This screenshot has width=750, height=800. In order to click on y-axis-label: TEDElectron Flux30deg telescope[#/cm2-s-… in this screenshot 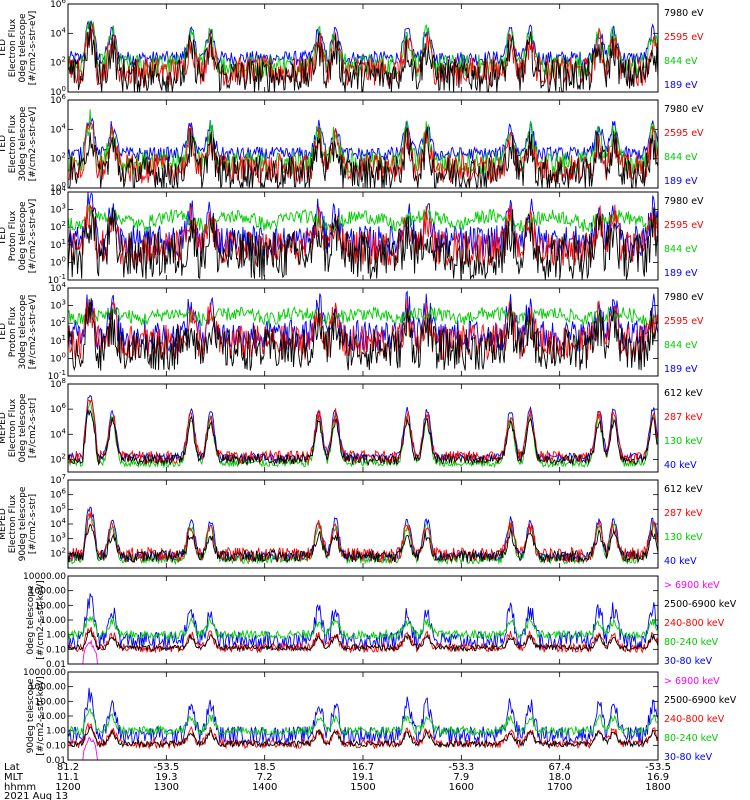, I will do `click(19, 143)`.